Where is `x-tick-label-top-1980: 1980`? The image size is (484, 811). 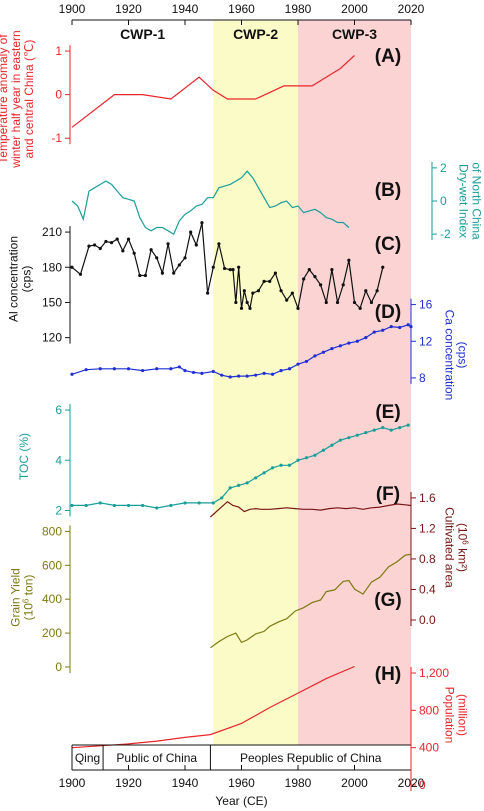 x-tick-label-top-1980: 1980 is located at coordinates (298, 9).